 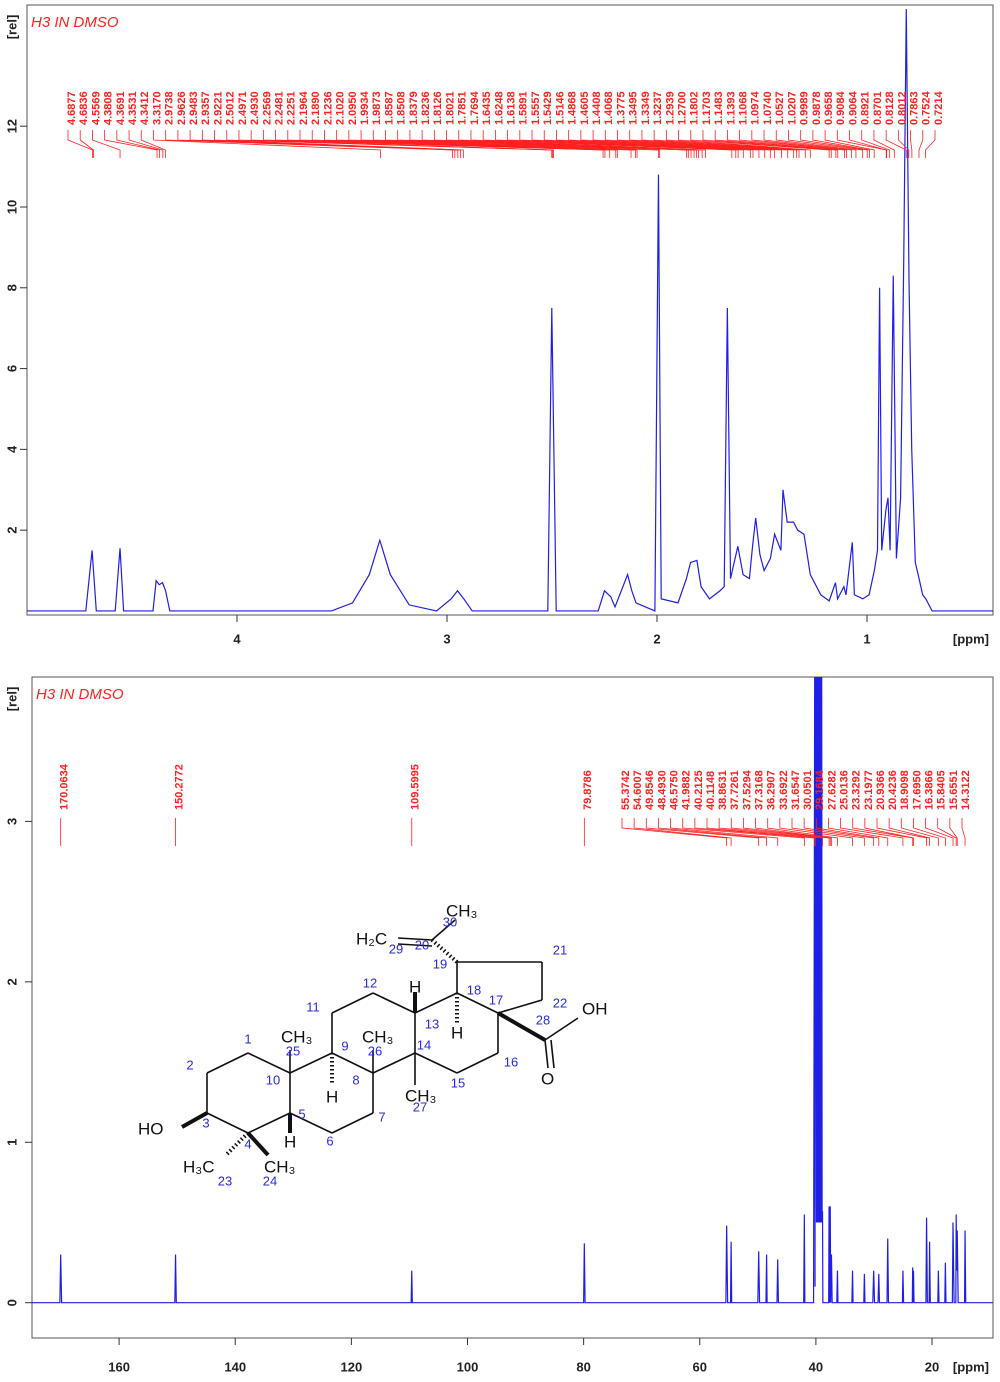 What do you see at coordinates (866, 108) in the screenshot?
I see `peak-label: 0.8921` at bounding box center [866, 108].